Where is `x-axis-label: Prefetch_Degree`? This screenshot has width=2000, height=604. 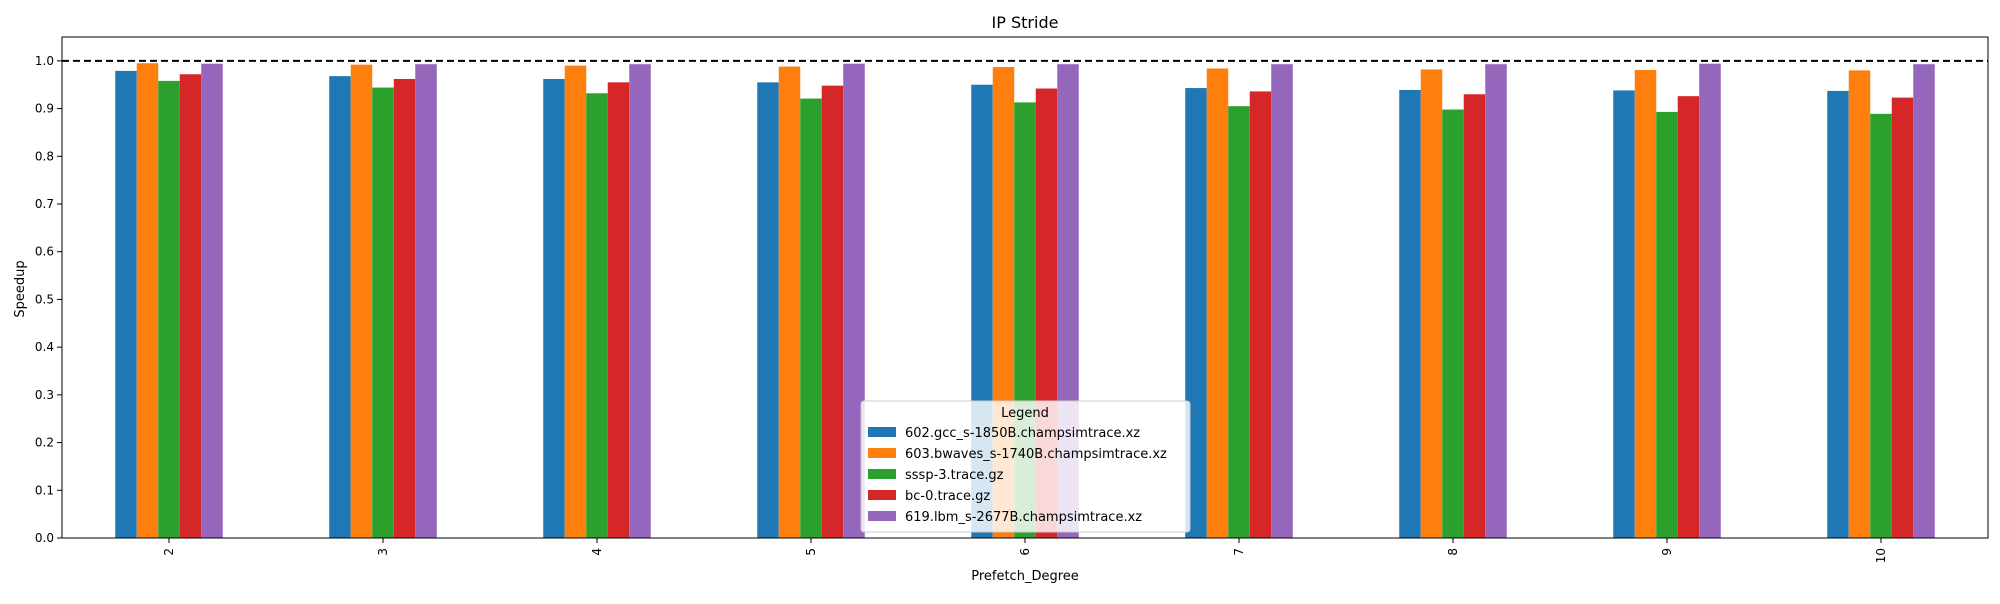
x-axis-label: Prefetch_Degree is located at coordinates (1025, 576).